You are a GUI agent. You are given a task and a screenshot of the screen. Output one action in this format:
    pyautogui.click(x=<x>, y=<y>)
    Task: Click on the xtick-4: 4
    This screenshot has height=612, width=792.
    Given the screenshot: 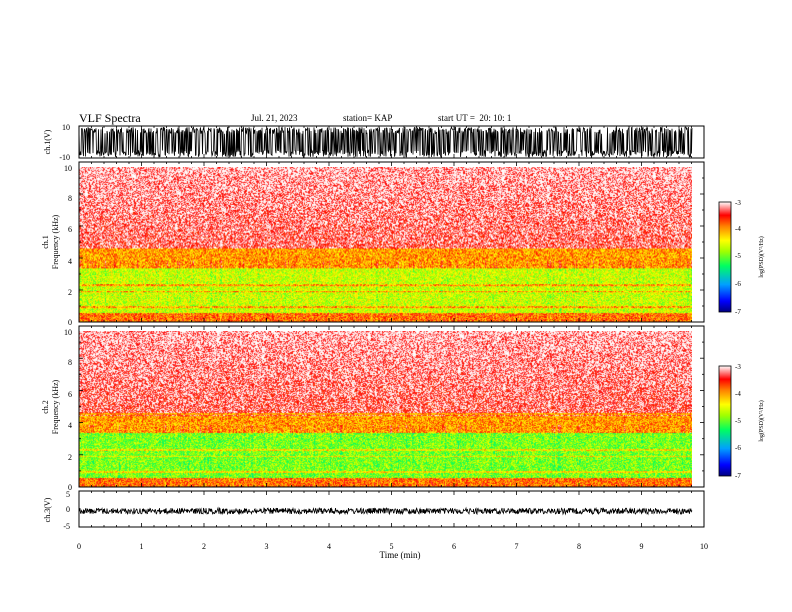 What is the action you would take?
    pyautogui.click(x=329, y=546)
    